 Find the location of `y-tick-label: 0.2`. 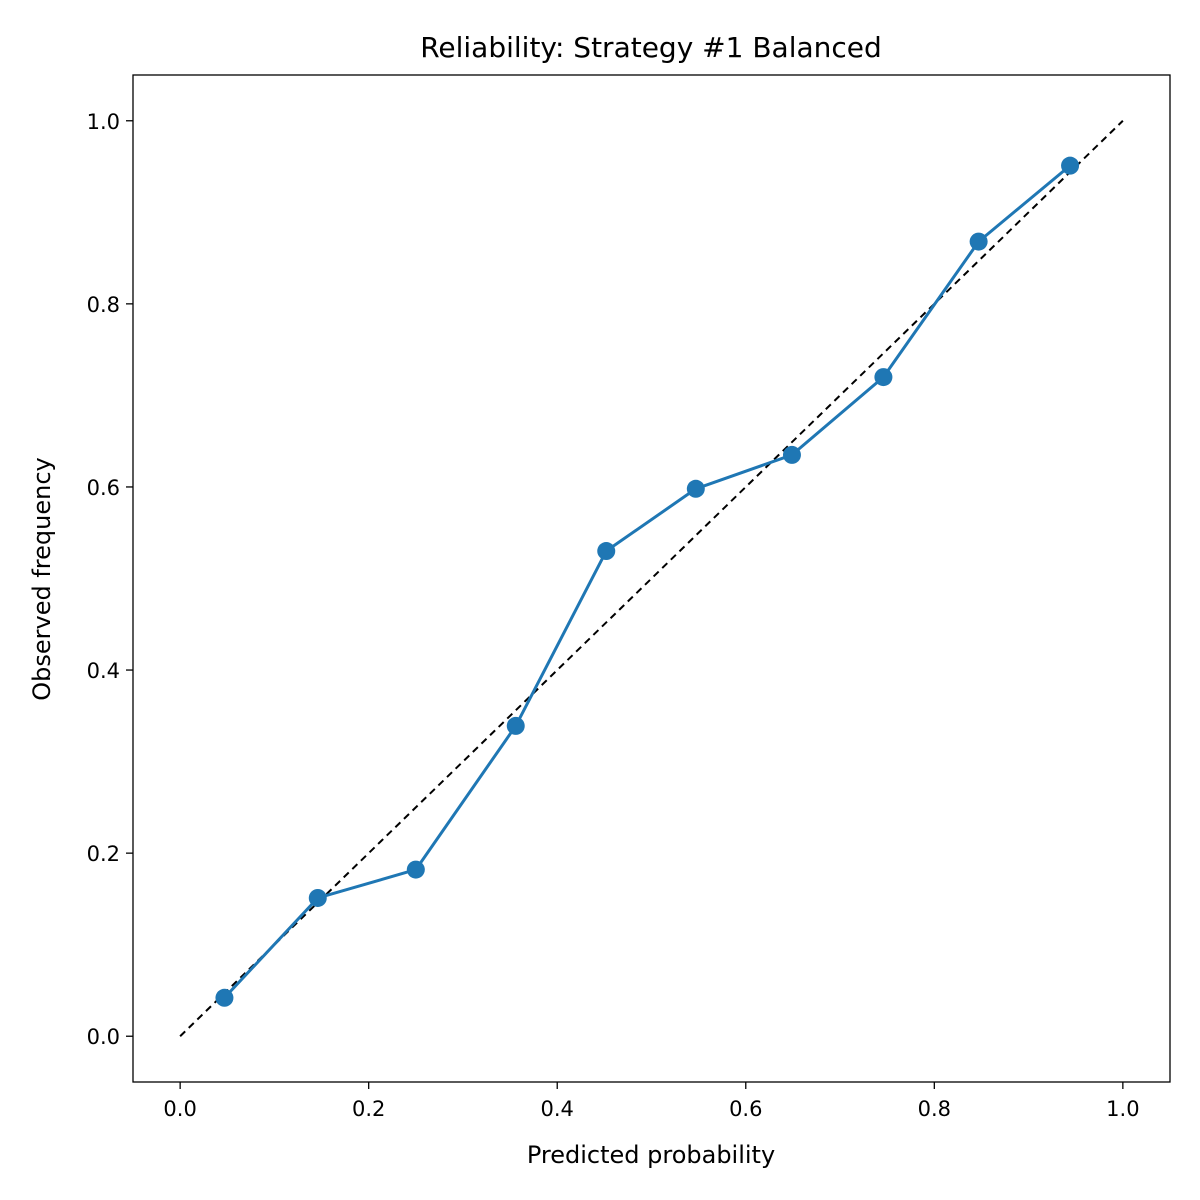

y-tick-label: 0.2 is located at coordinates (103, 854).